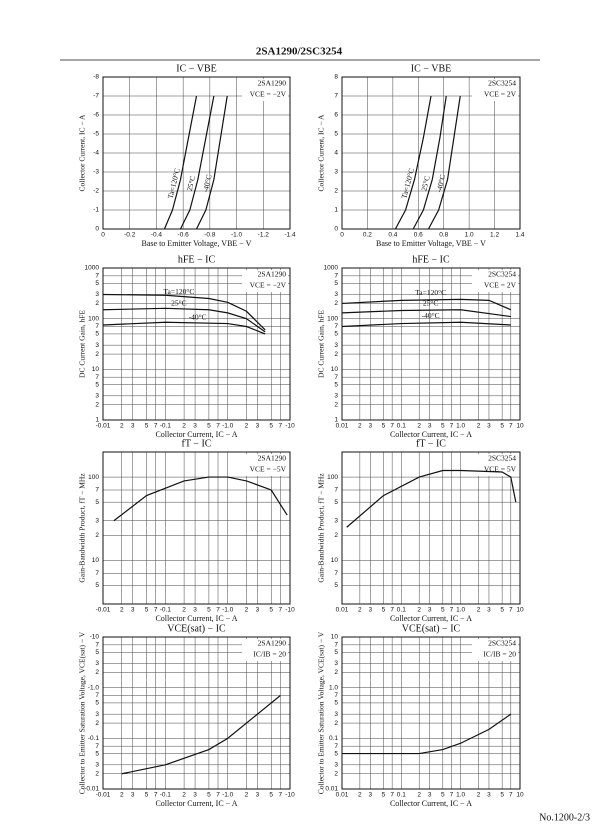  What do you see at coordinates (367, 235) in the screenshot?
I see `x-tick-label: 0.2` at bounding box center [367, 235].